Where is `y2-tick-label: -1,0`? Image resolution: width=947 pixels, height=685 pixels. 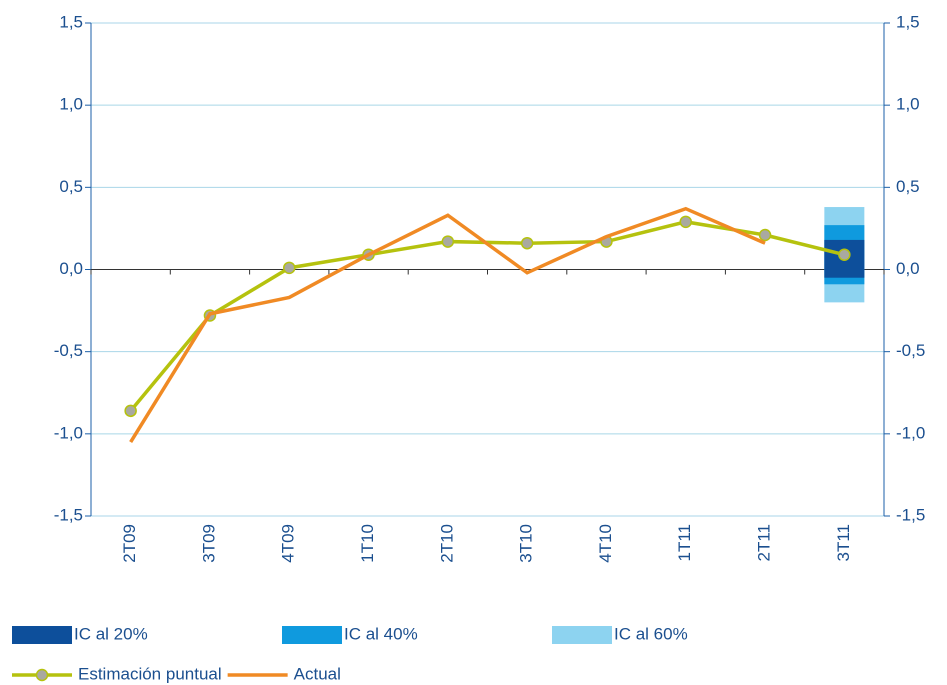
y2-tick-label: -1,0 is located at coordinates (910, 432).